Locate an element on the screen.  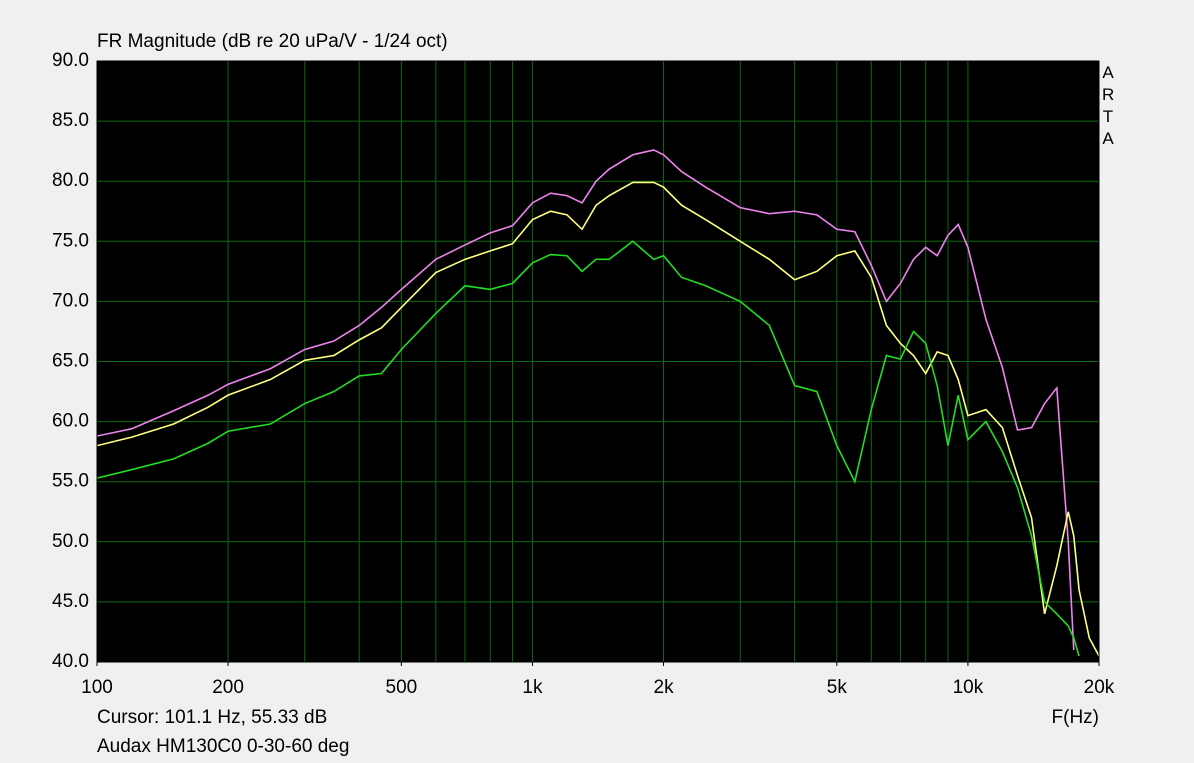
y-tick-label: 75.0 is located at coordinates (70, 240).